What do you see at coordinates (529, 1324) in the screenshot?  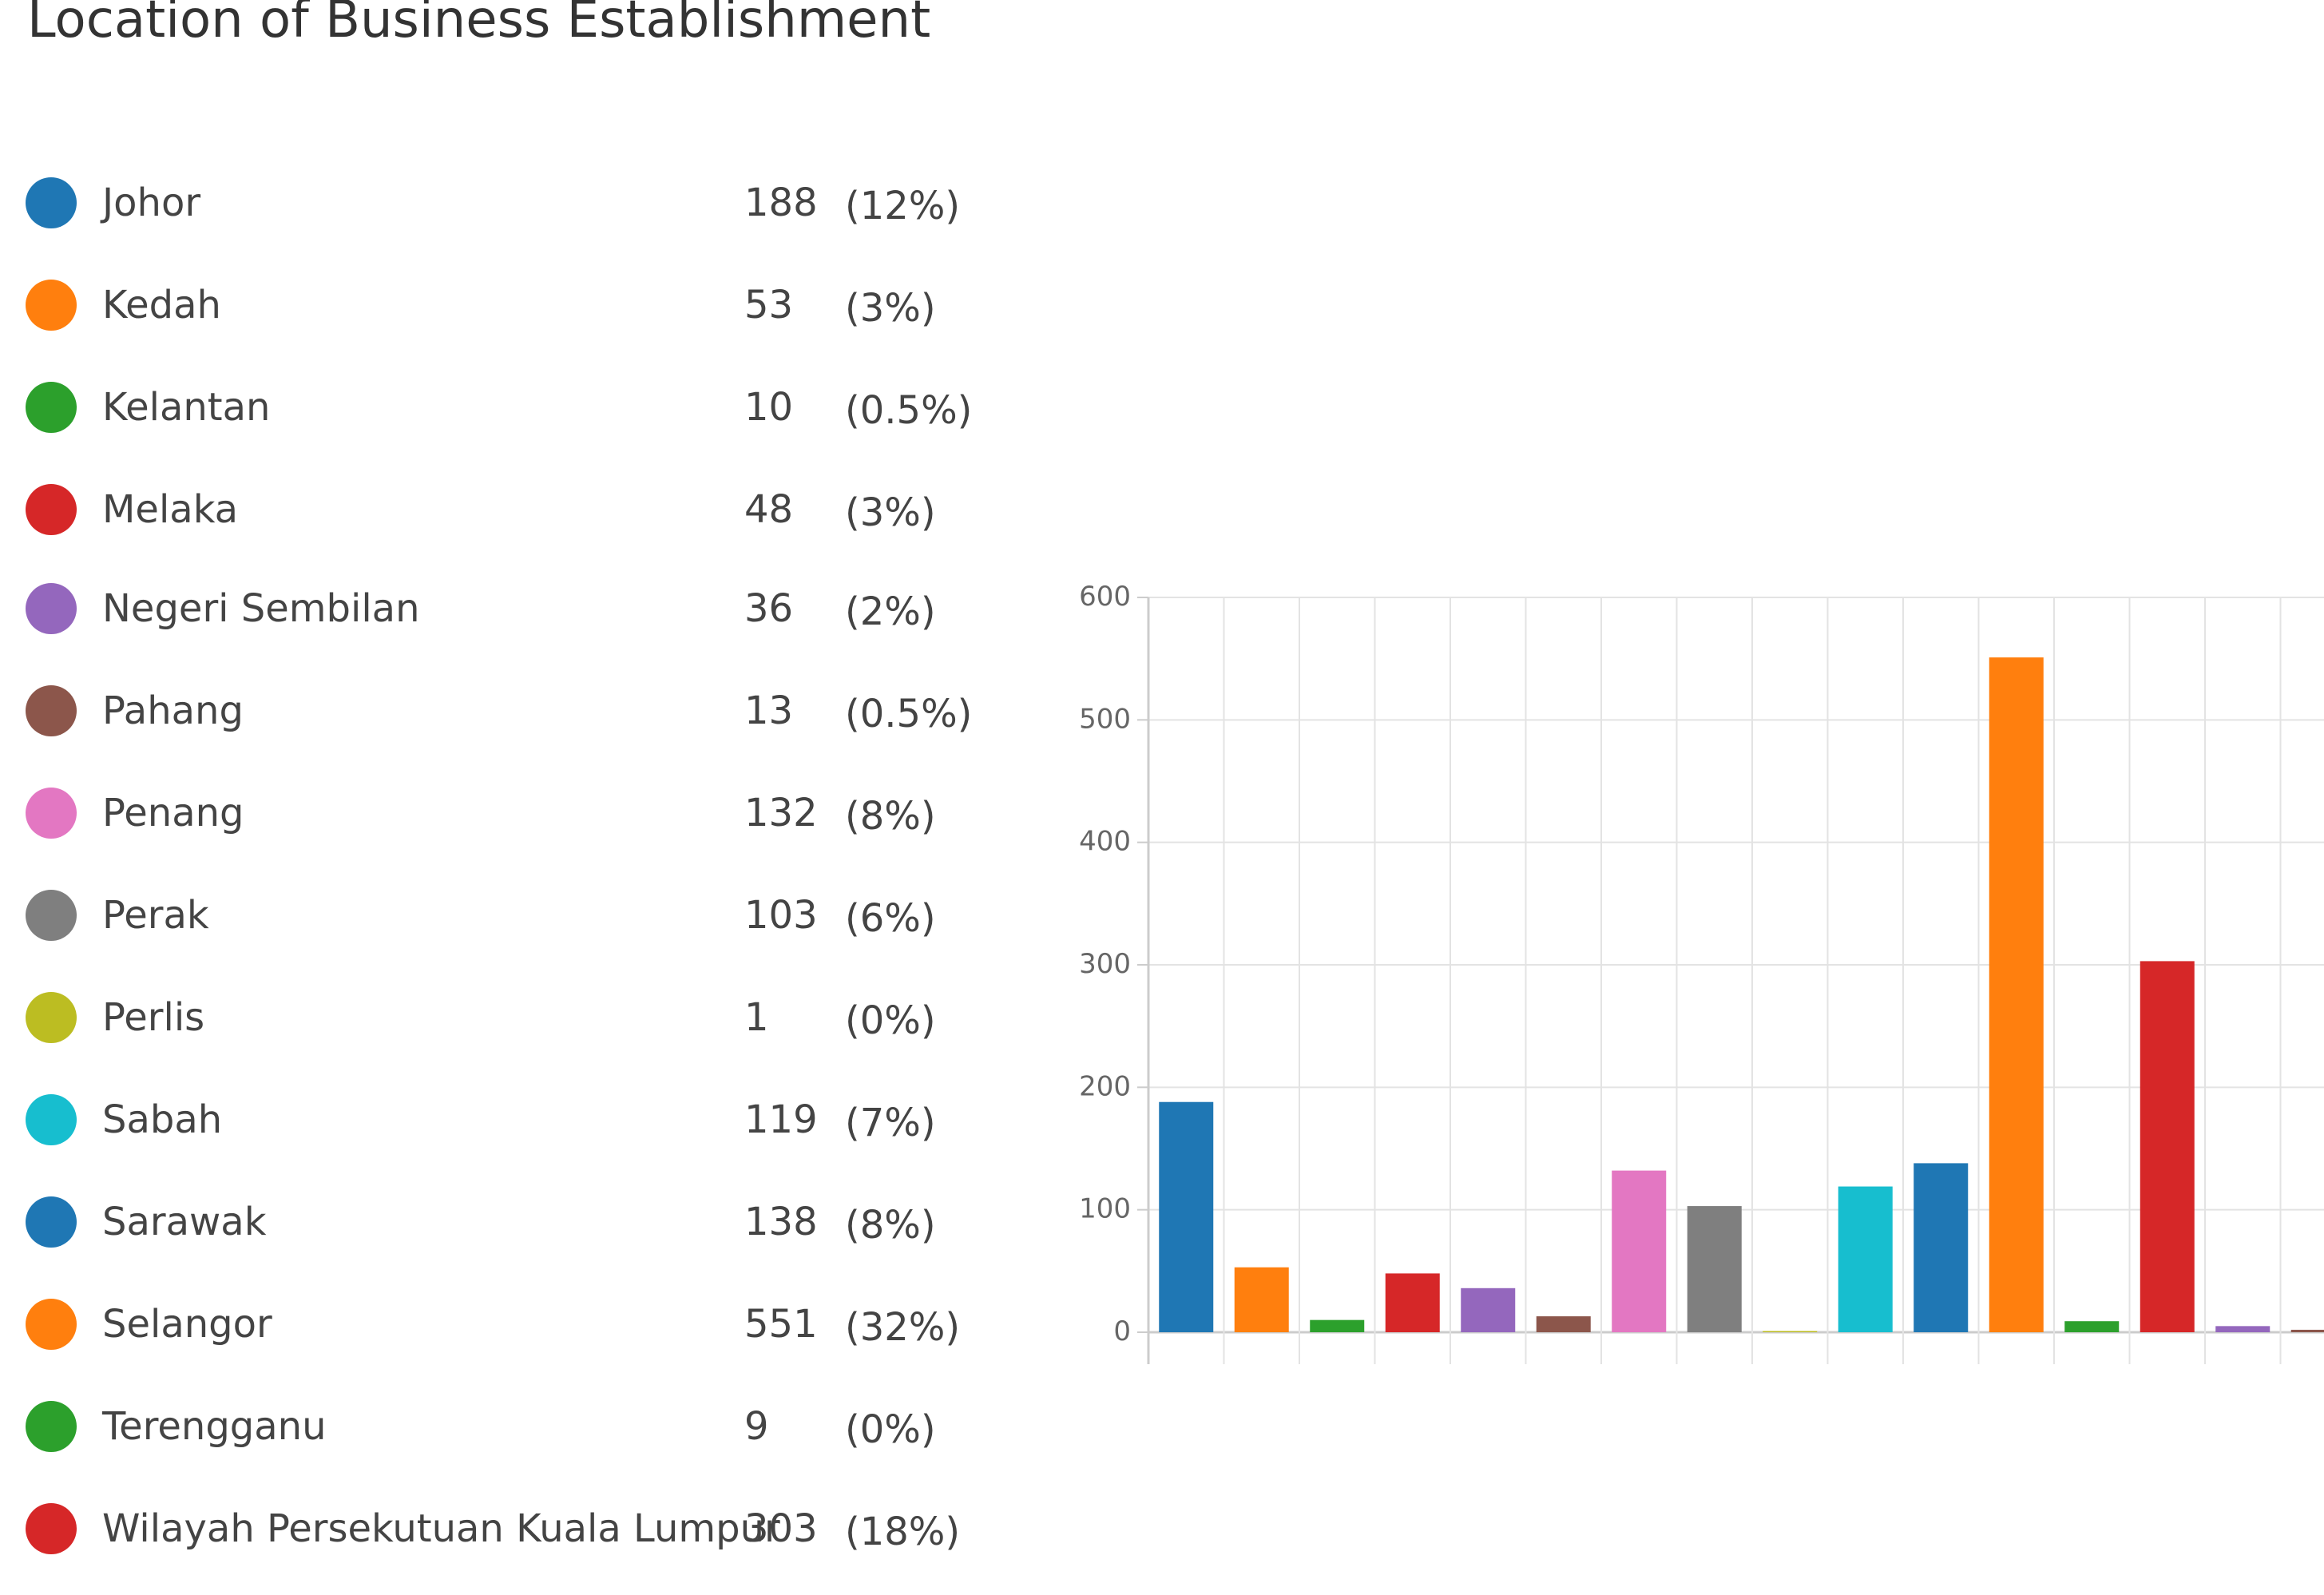 I see `legend-item: Selangor 551 (32%)` at bounding box center [529, 1324].